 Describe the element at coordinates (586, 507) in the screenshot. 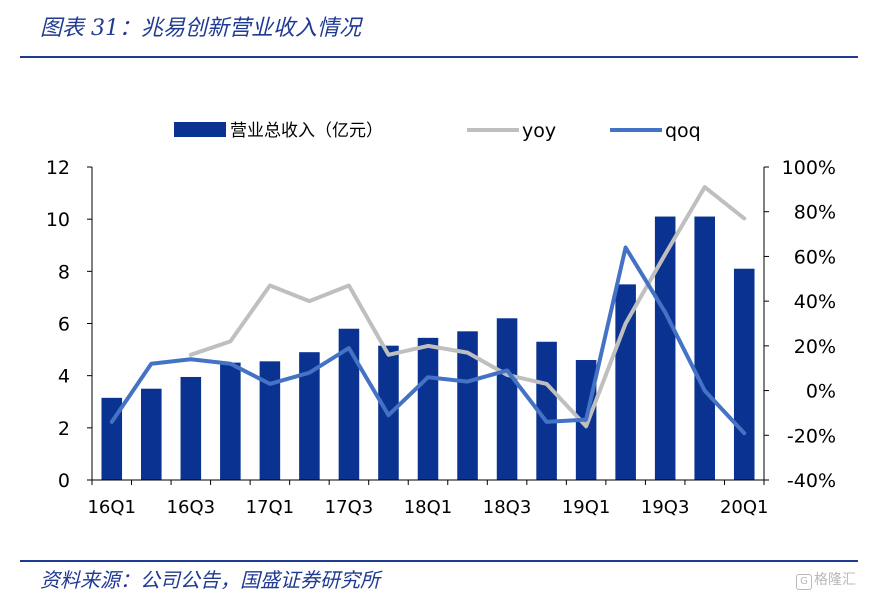

I see `x-tick-label: 19Q1` at that location.